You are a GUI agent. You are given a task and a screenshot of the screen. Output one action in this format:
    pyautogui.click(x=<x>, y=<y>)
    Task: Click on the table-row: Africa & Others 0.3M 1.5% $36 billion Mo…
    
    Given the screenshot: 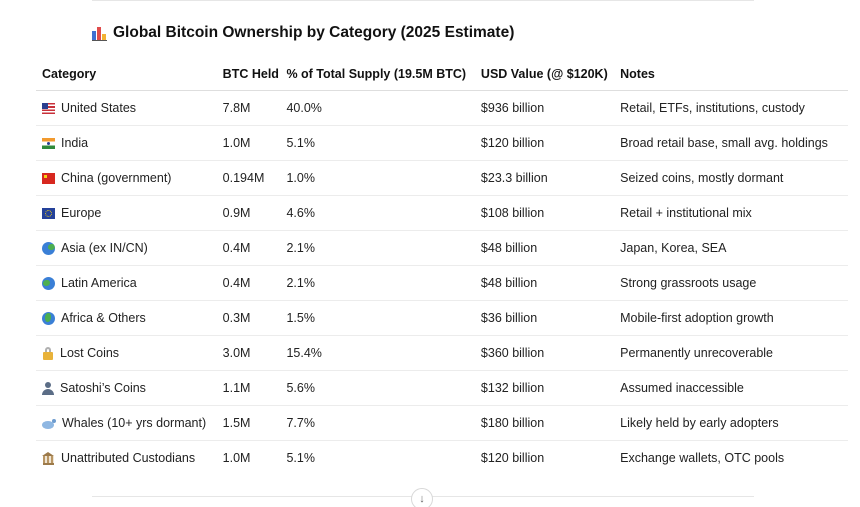 What is the action you would take?
    pyautogui.click(x=442, y=318)
    